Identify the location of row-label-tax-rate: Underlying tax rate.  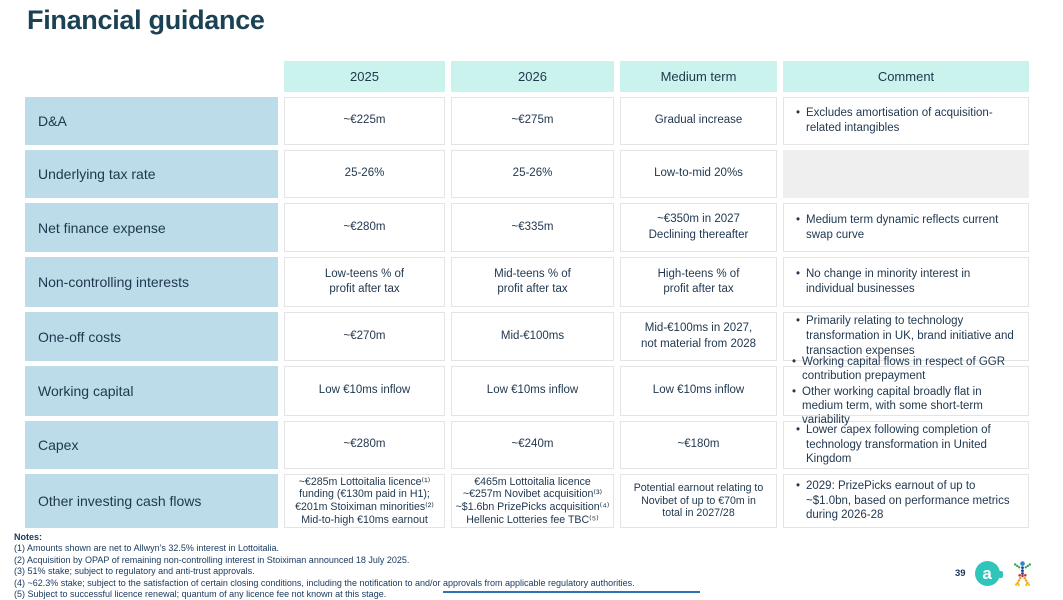
(151, 174).